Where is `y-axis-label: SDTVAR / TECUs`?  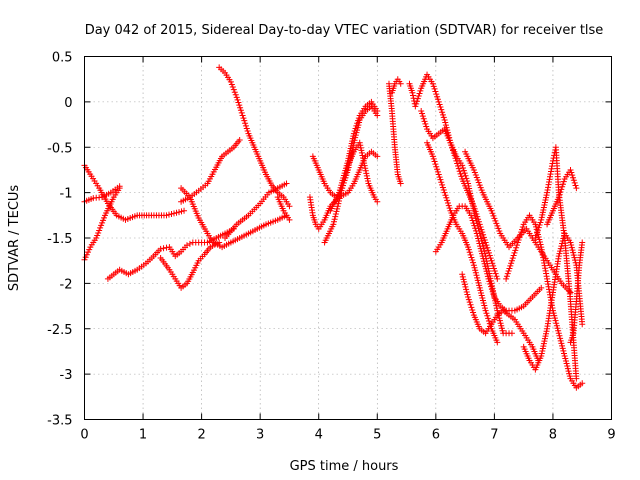 y-axis-label: SDTVAR / TECUs is located at coordinates (14, 238).